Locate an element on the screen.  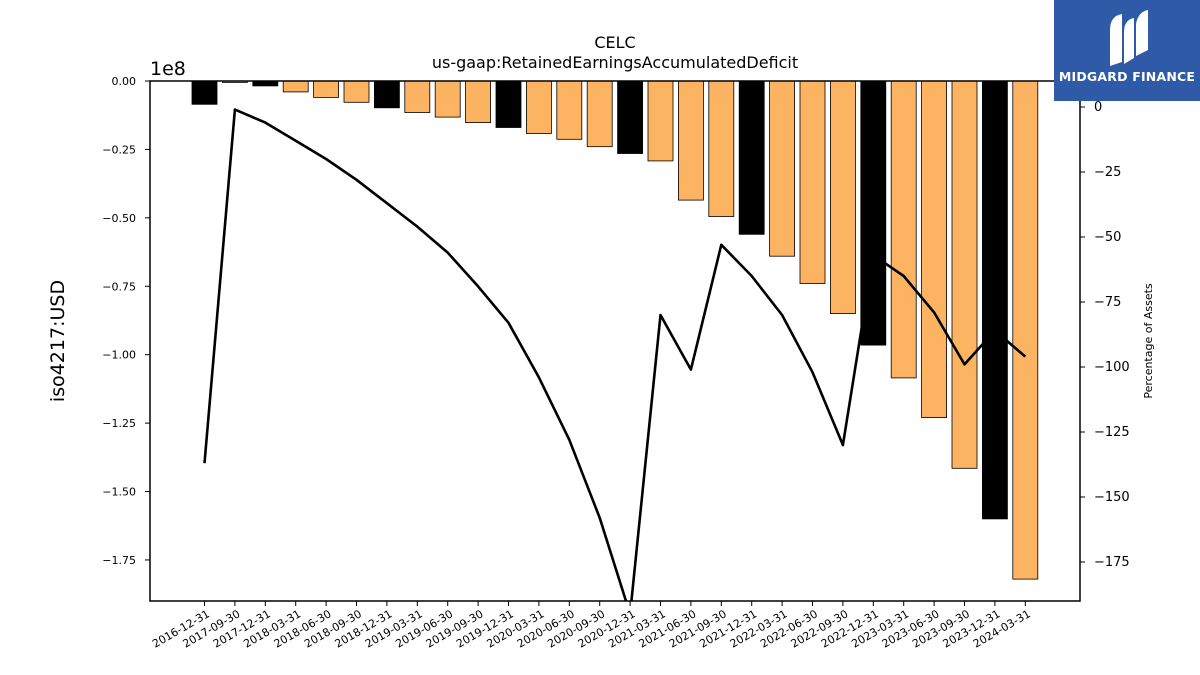
y-tick-label: −1.00 is located at coordinates (119, 355).